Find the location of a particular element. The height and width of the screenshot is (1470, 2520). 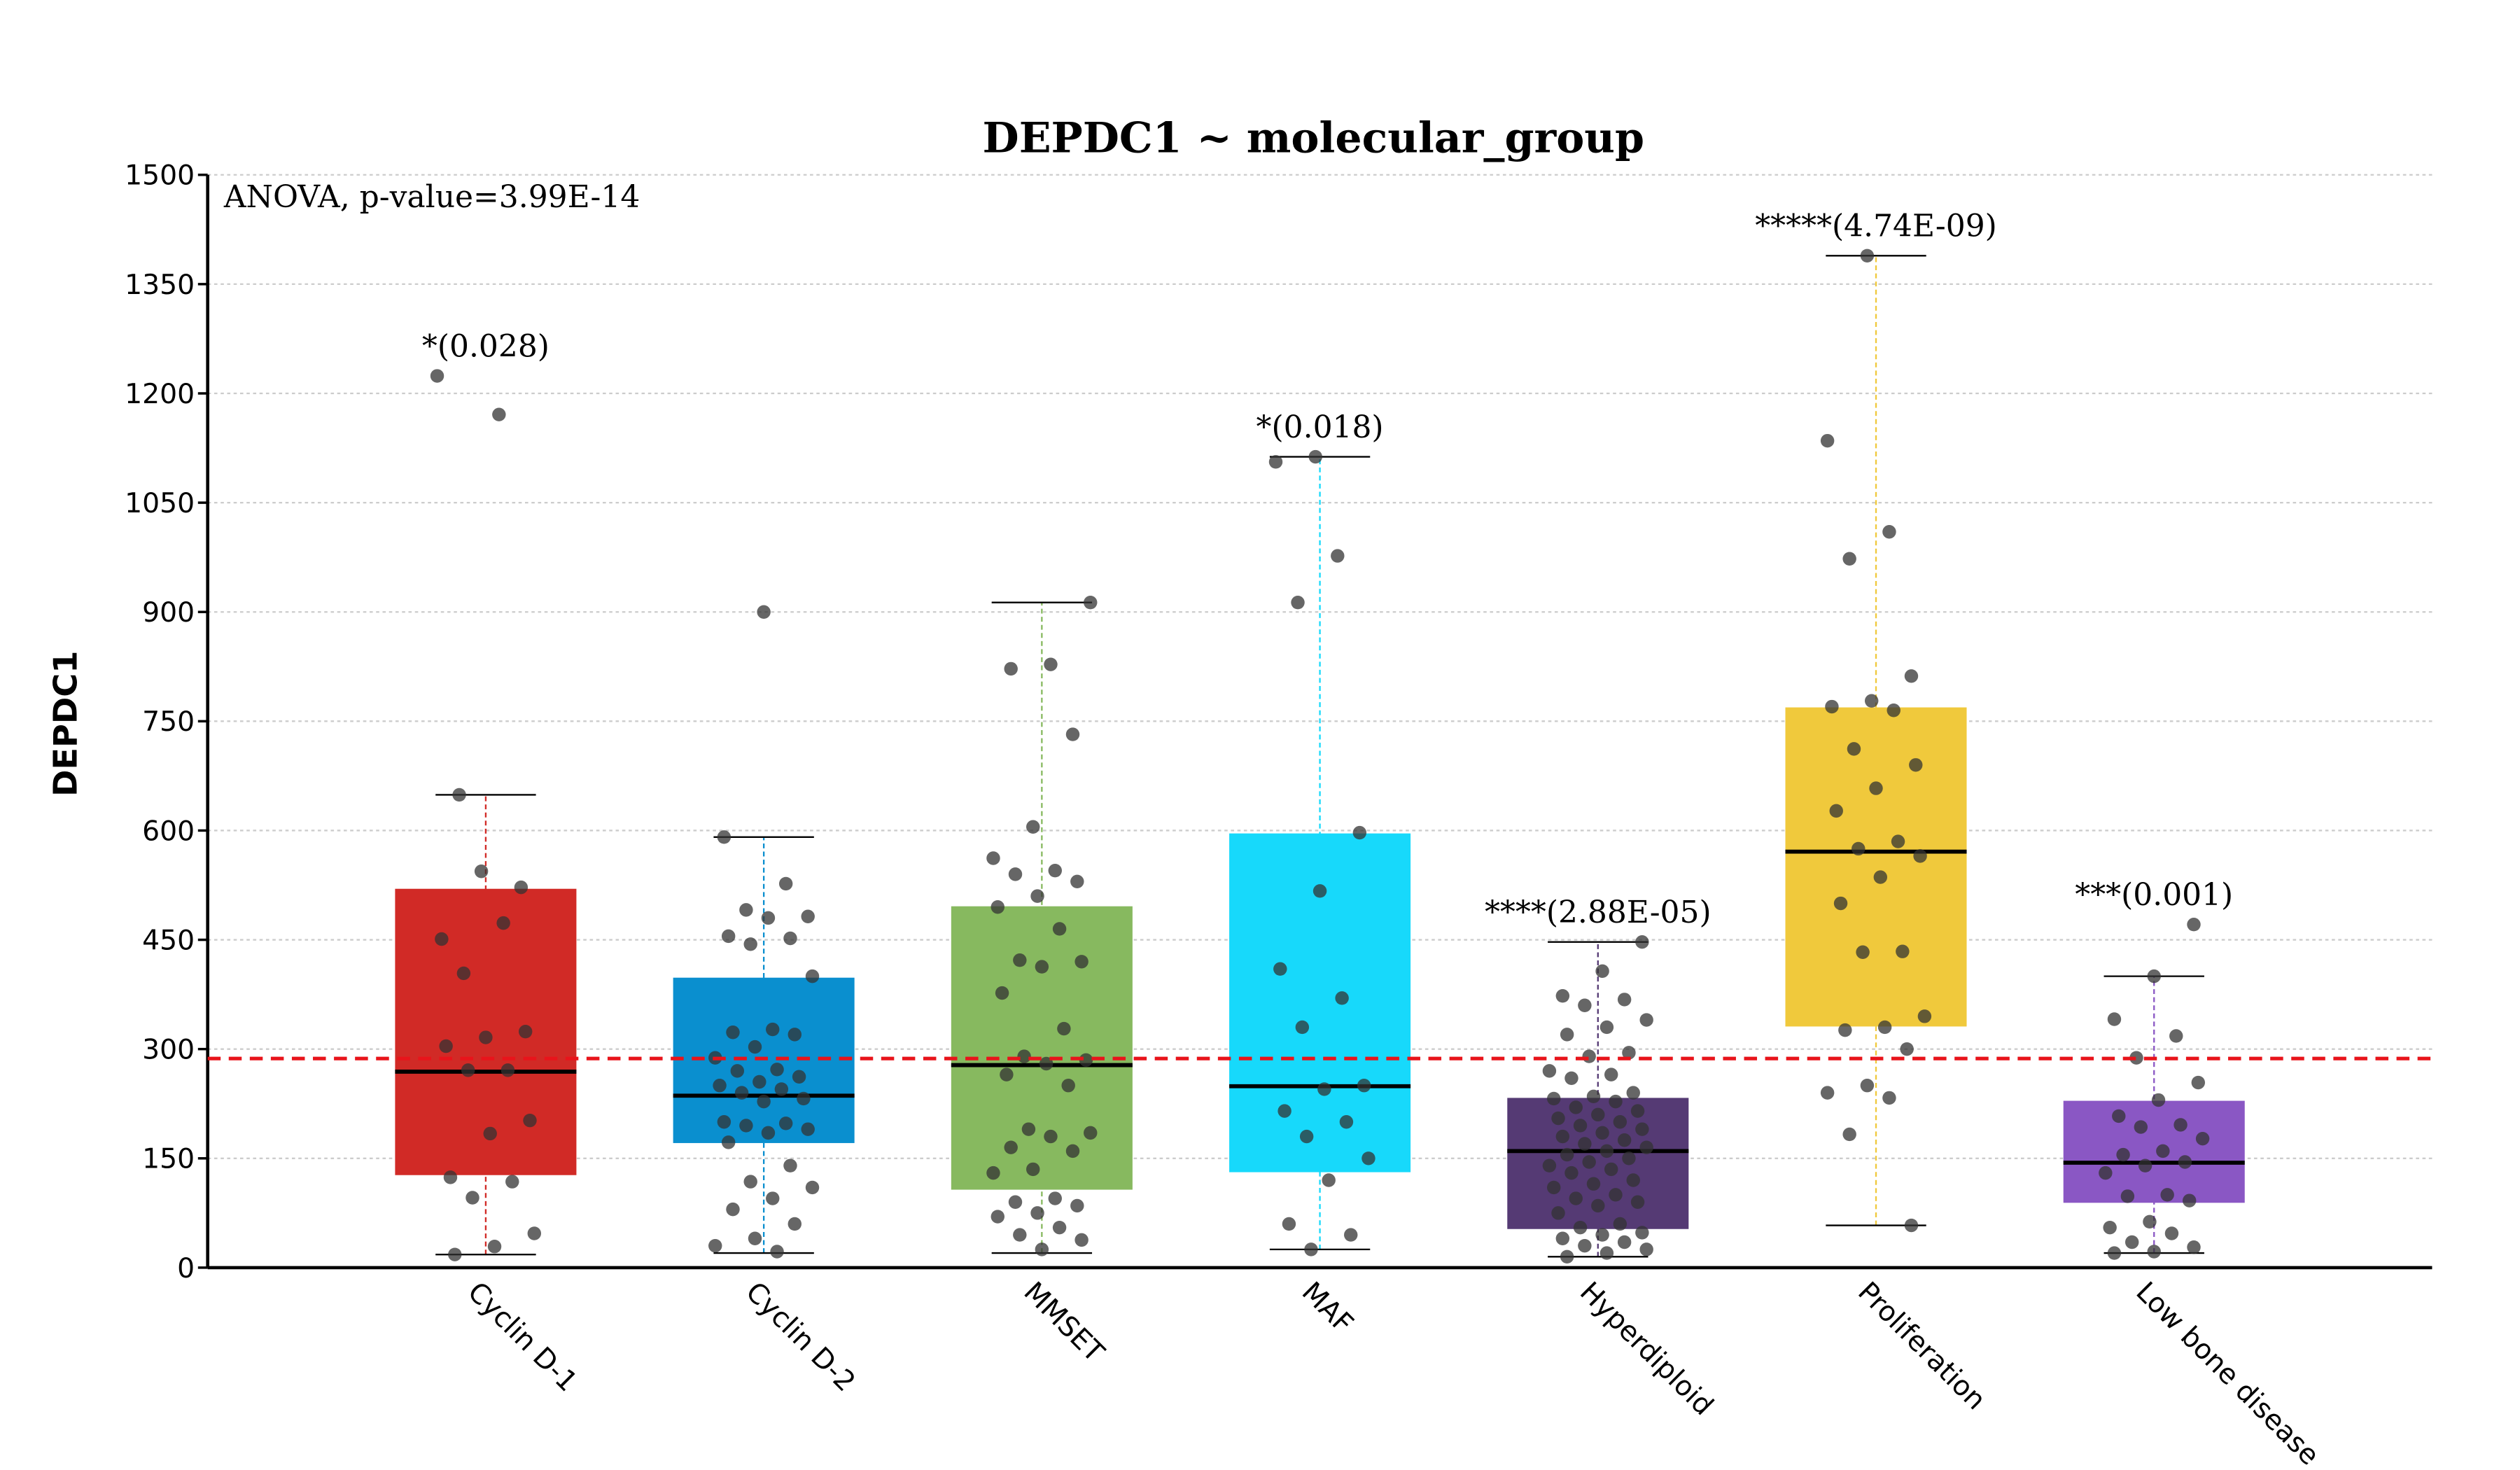

x-tick-label: Cyclin D-2 is located at coordinates (800, 1337).